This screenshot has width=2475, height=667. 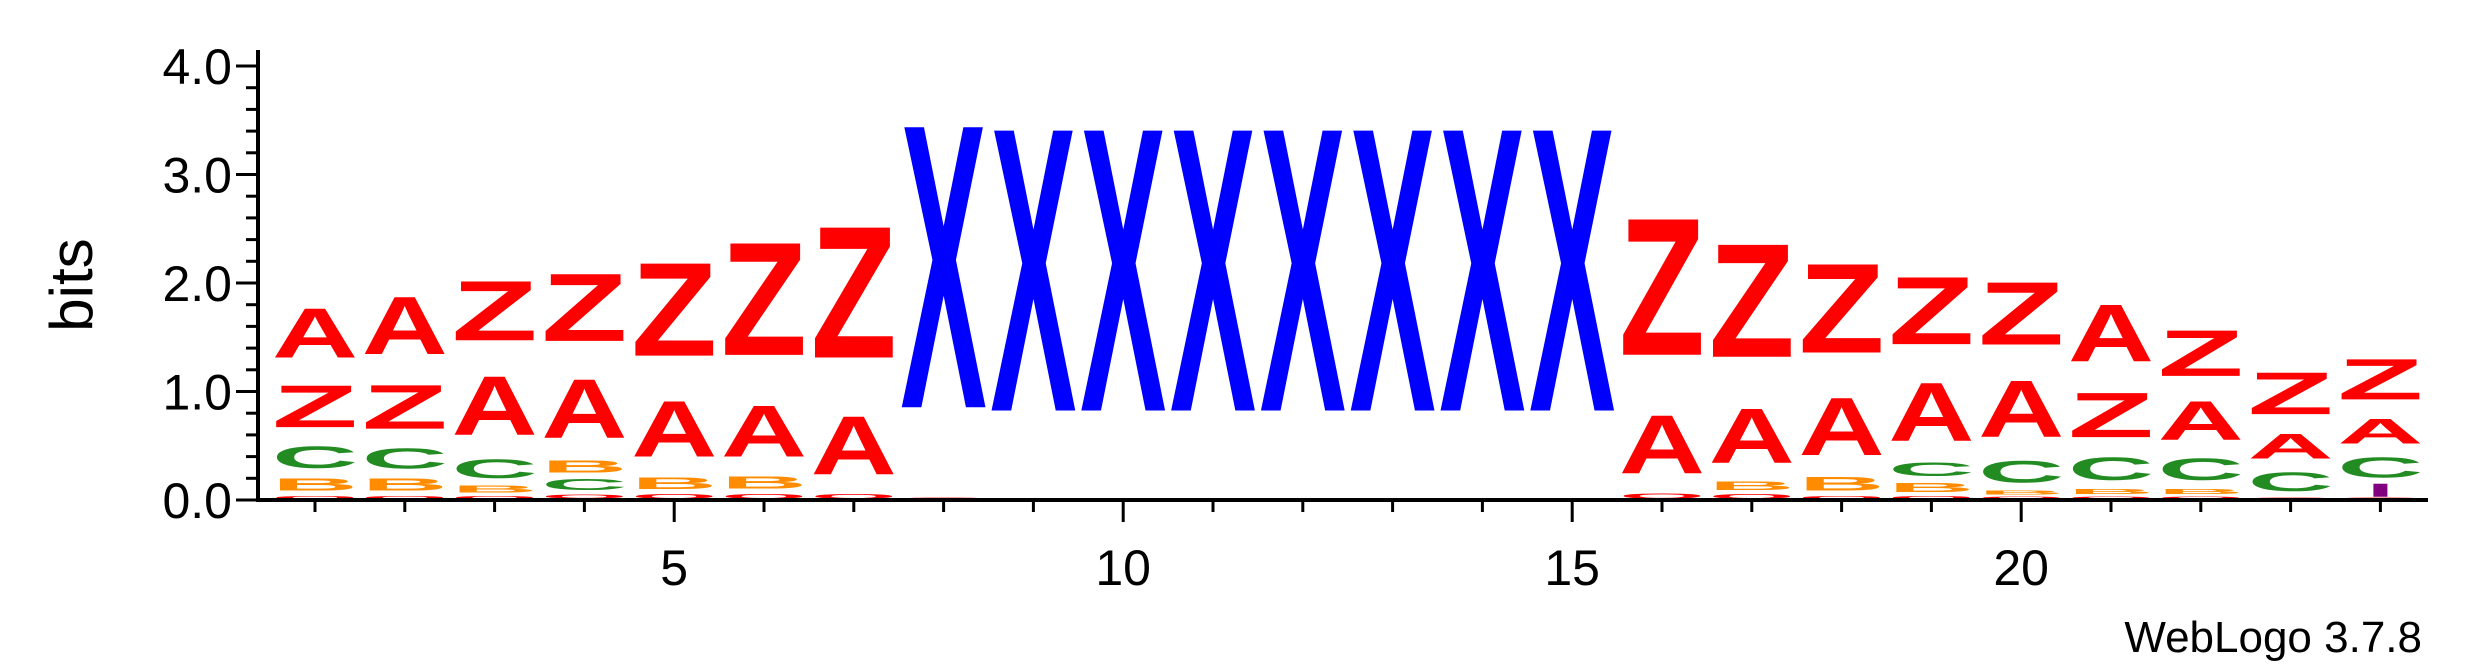 I want to click on x-tick-label: 10, so click(x=1123, y=568).